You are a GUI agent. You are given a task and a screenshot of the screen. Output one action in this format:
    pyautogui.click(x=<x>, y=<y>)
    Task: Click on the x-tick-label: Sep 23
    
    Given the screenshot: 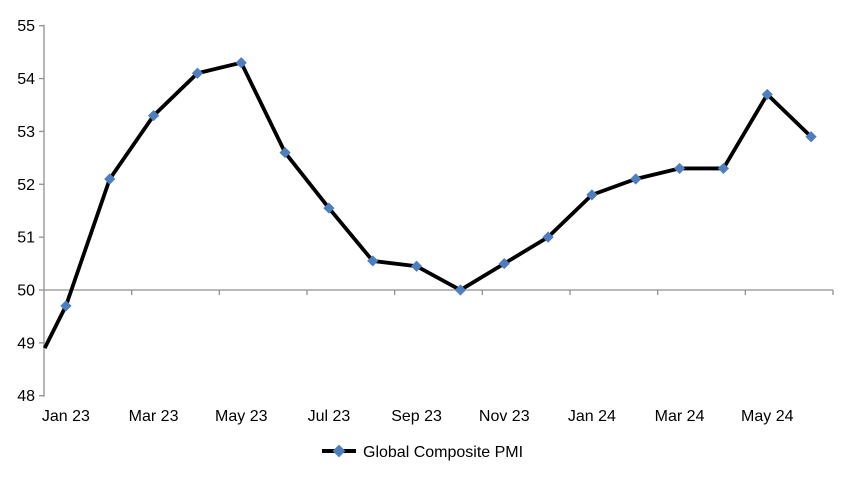 What is the action you would take?
    pyautogui.click(x=416, y=416)
    